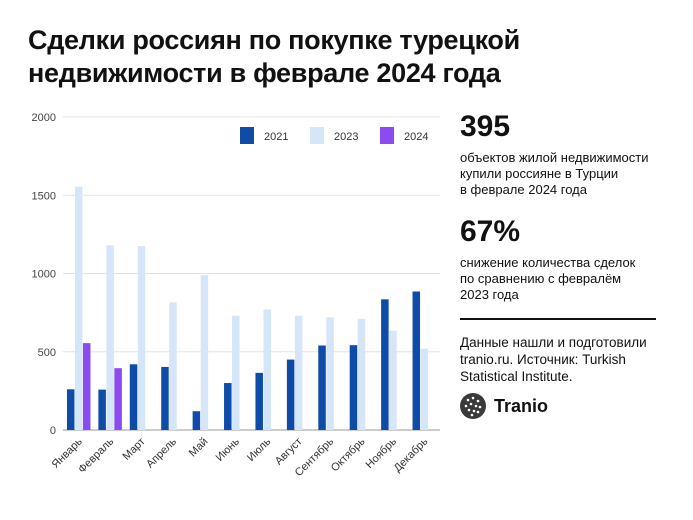 The width and height of the screenshot is (693, 520). I want to click on y-tick-label: 1000, so click(44, 275).